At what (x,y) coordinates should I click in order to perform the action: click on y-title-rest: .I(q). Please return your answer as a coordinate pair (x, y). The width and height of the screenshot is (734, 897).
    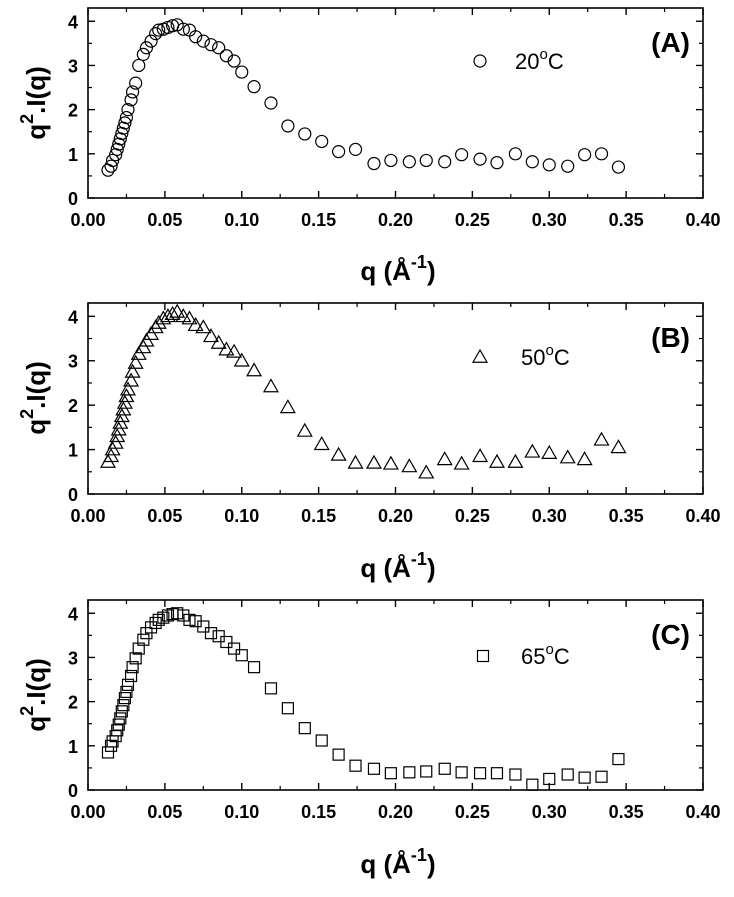
    Looking at the image, I should click on (36, 385).